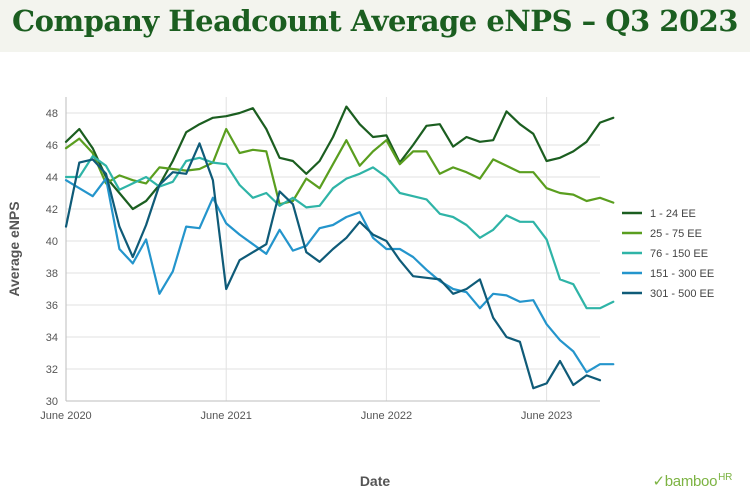 The image size is (750, 500). What do you see at coordinates (679, 254) in the screenshot?
I see `legend-label: 76 - 150 EE` at bounding box center [679, 254].